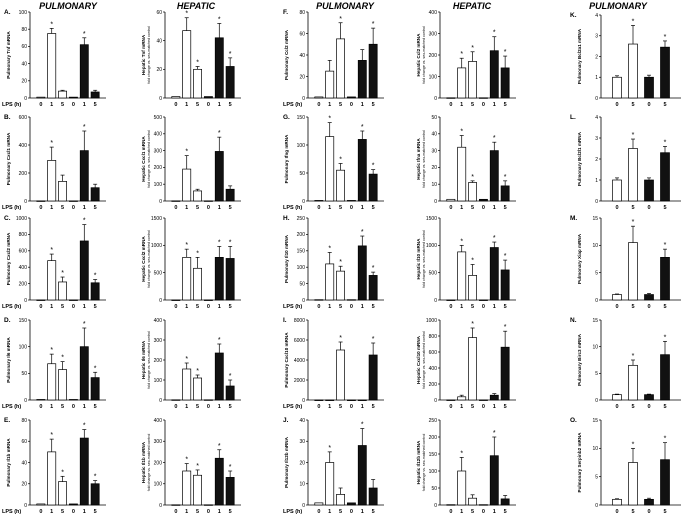  What do you see at coordinates (7, 420) in the screenshot?
I see `panel-letter: E.` at bounding box center [7, 420].